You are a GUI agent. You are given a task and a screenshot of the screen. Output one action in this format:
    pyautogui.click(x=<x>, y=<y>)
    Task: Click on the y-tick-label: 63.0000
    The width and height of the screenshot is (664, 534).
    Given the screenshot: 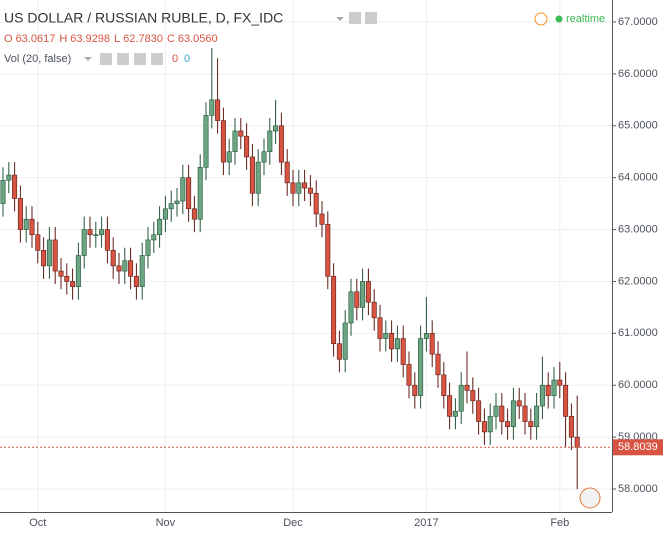 What is the action you would take?
    pyautogui.click(x=638, y=229)
    